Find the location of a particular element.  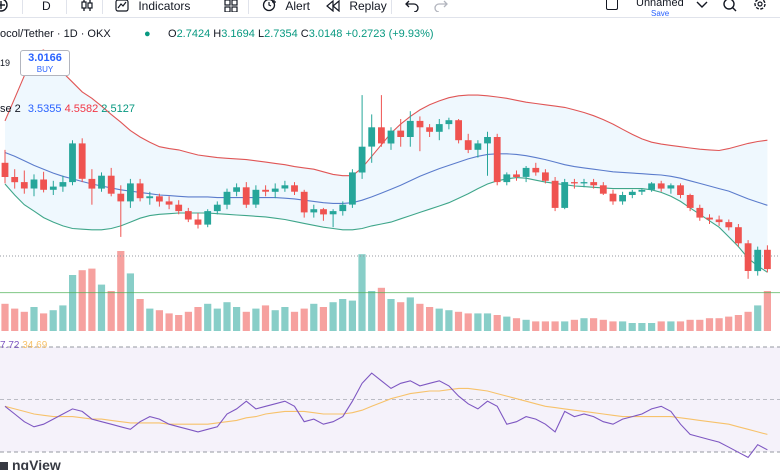

bb-basis-value: 3.5355 is located at coordinates (44, 109).